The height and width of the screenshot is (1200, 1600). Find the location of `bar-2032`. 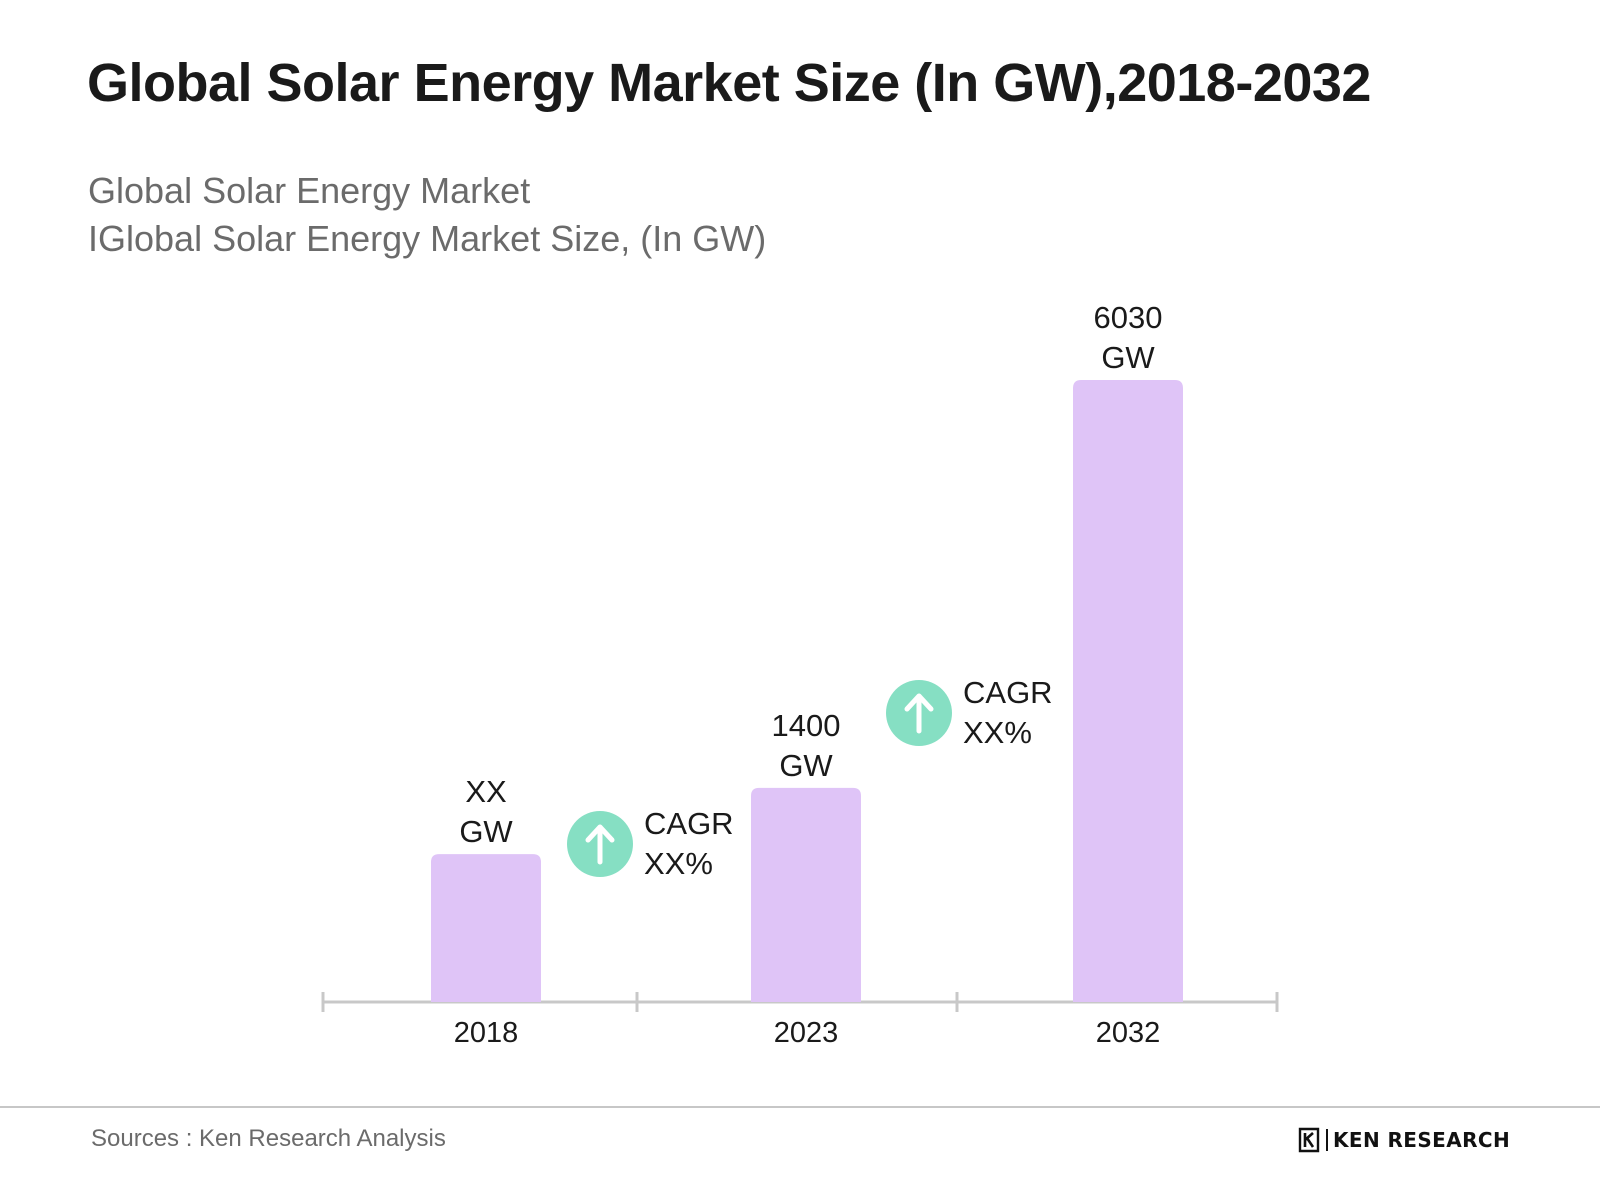

bar-2032 is located at coordinates (1128, 691).